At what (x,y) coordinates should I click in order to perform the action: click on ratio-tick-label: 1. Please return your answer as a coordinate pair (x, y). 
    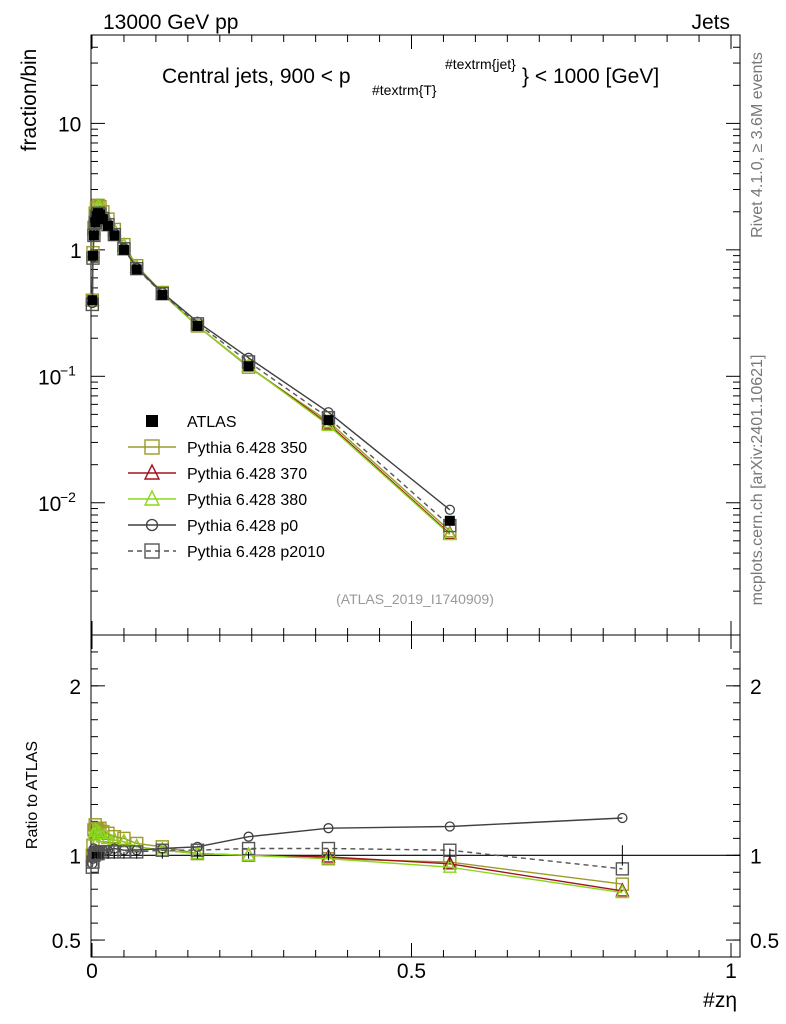
    Looking at the image, I should click on (75, 856).